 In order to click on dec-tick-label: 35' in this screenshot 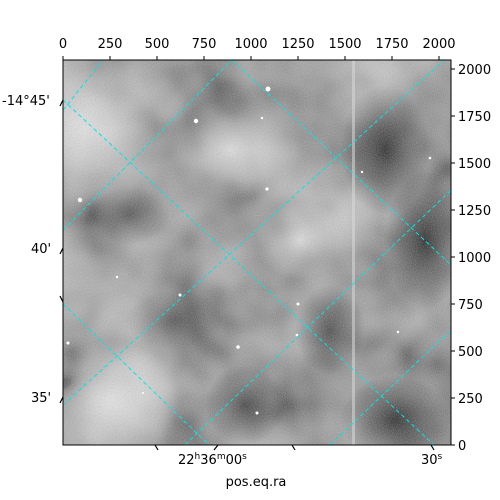, I will do `click(41, 398)`.